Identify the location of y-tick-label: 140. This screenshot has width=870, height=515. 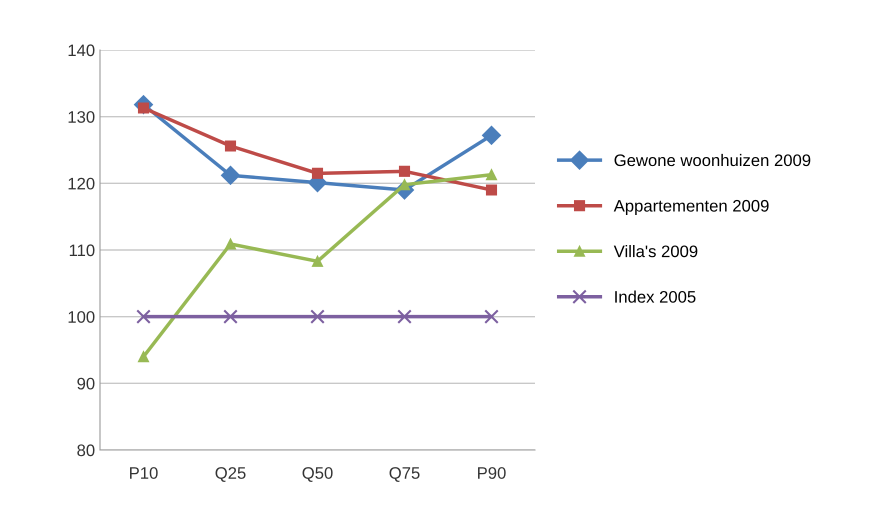
(81, 50).